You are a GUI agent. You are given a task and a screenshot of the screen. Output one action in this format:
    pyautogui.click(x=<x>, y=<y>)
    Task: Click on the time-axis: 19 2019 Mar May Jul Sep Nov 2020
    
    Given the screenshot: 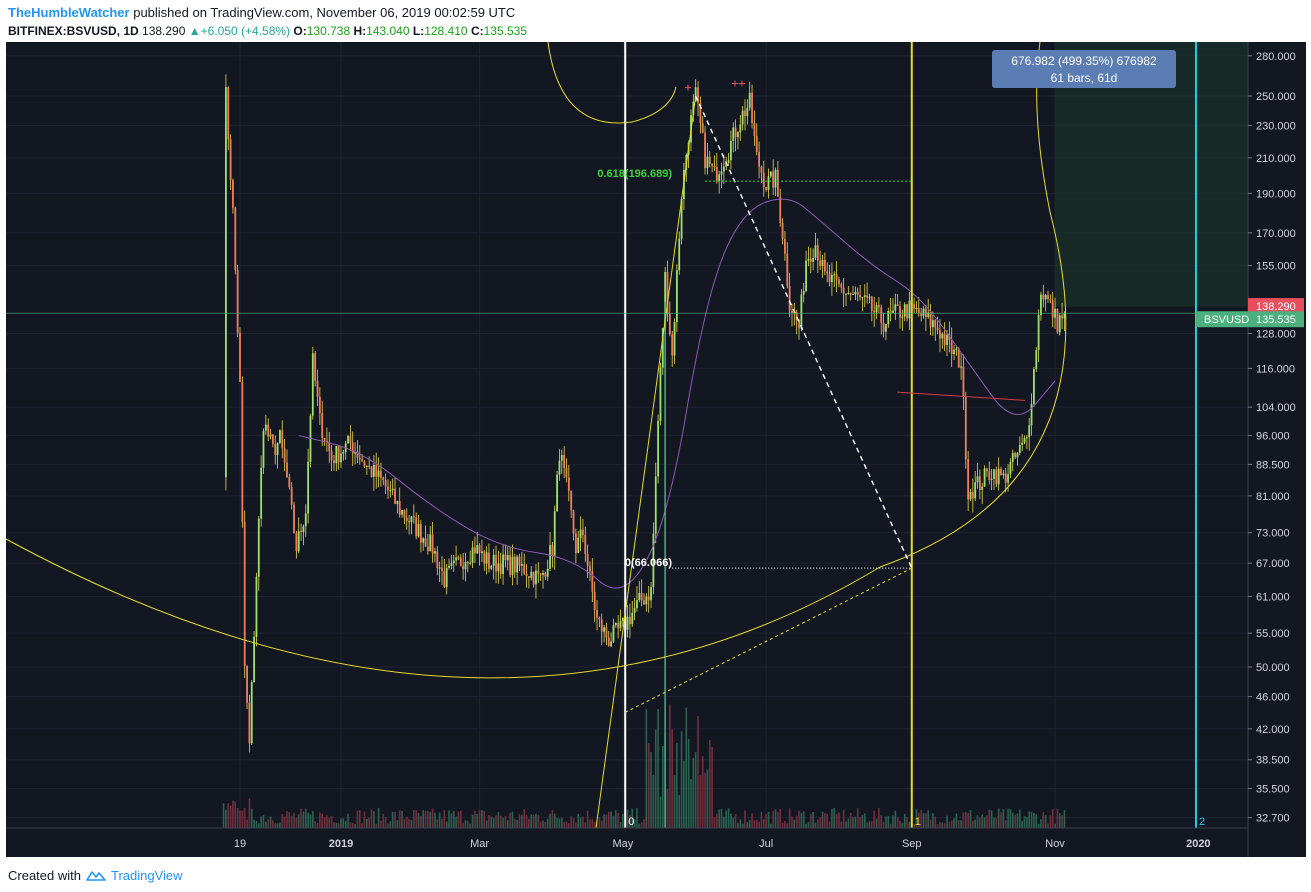 What is the action you would take?
    pyautogui.click(x=627, y=838)
    